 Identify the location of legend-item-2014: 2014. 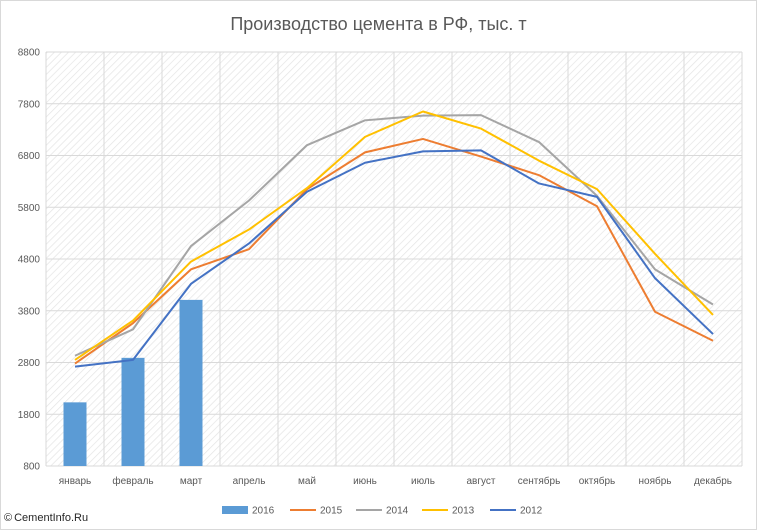
(382, 511).